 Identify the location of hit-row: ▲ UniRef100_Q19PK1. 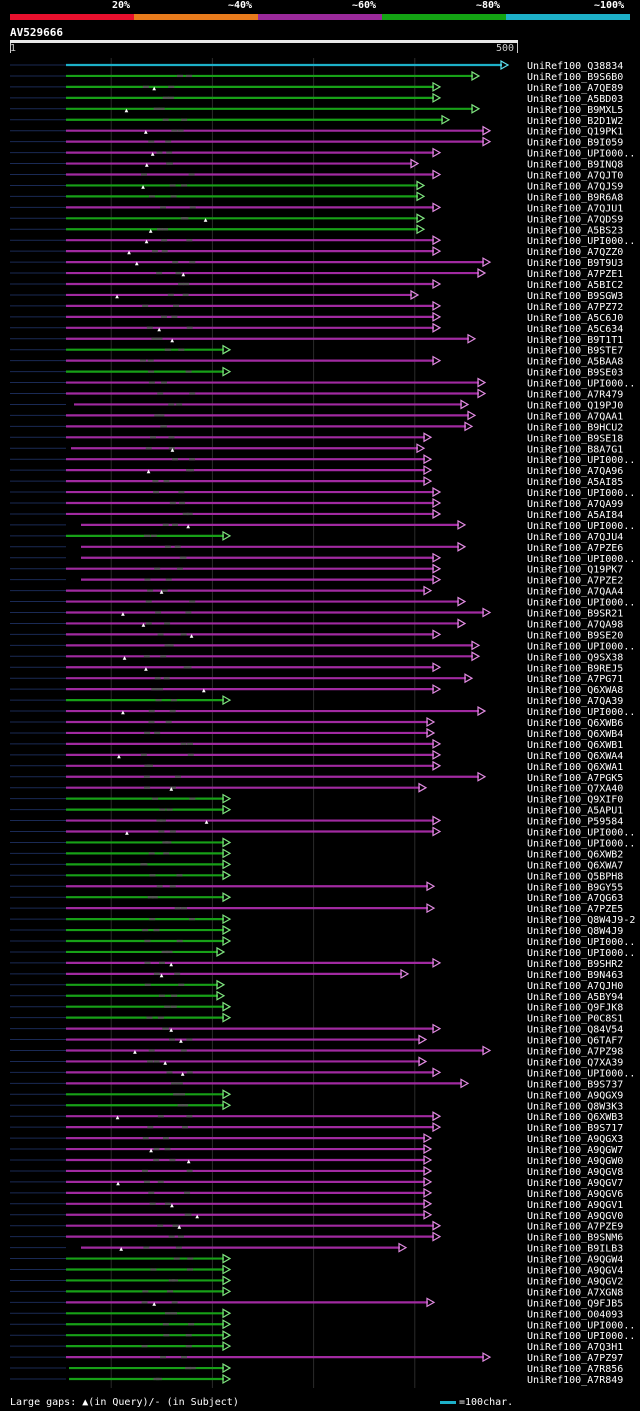
(316, 131).